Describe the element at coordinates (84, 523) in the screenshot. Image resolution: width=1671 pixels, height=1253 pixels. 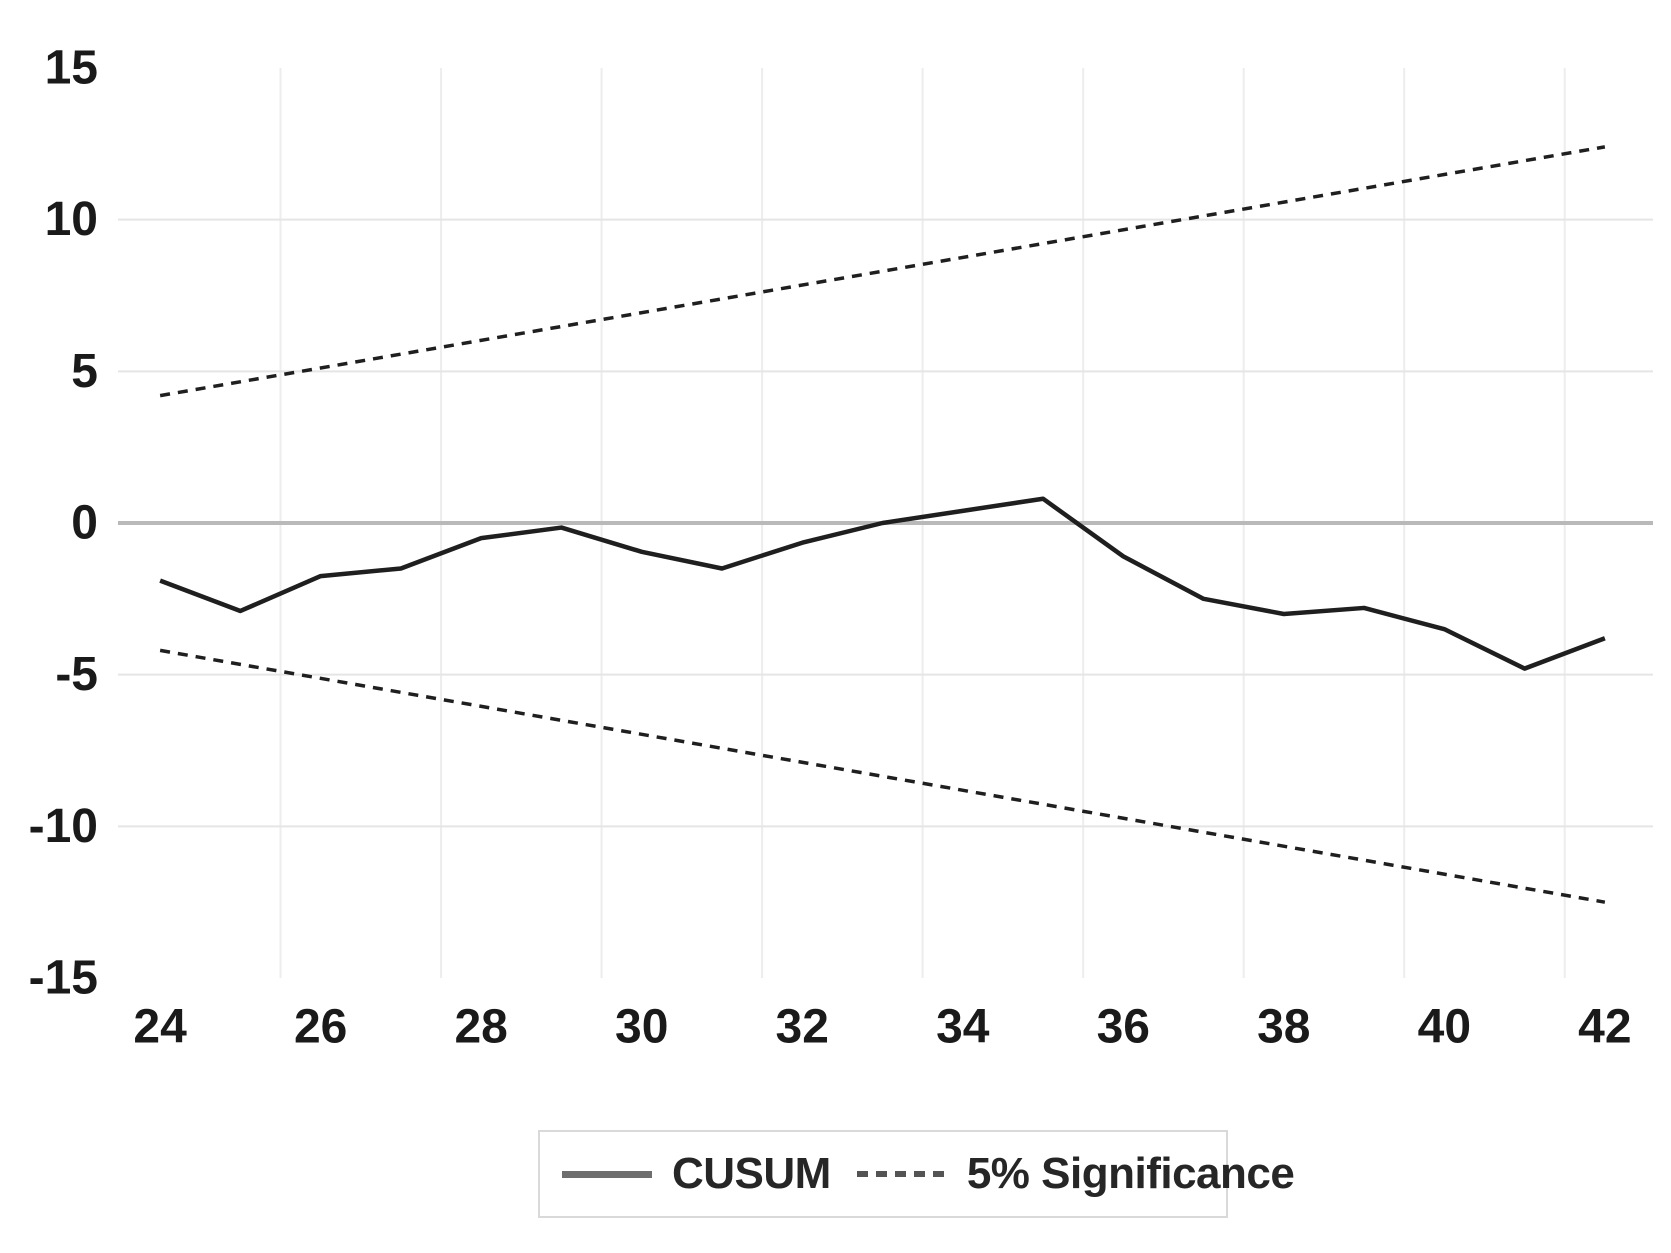
I see `y-tick-label: 0` at that location.